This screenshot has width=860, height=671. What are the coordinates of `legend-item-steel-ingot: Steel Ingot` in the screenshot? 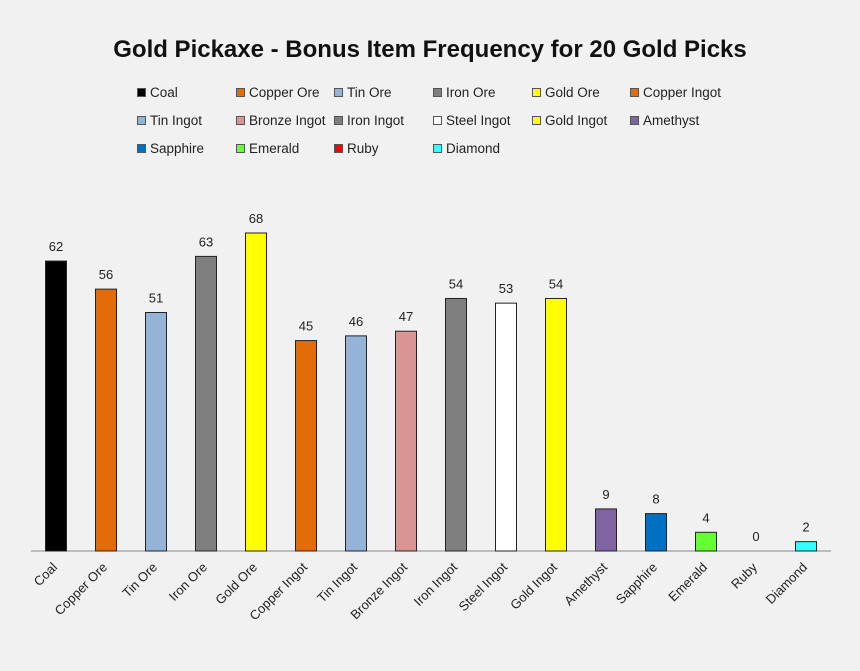 It's located at (472, 120).